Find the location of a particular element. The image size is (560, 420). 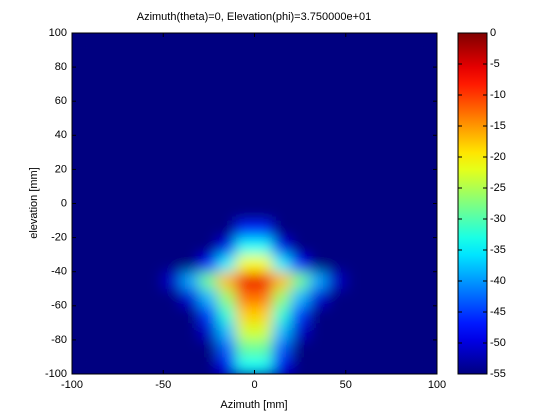

y-tick-label: -20 is located at coordinates (59, 238).